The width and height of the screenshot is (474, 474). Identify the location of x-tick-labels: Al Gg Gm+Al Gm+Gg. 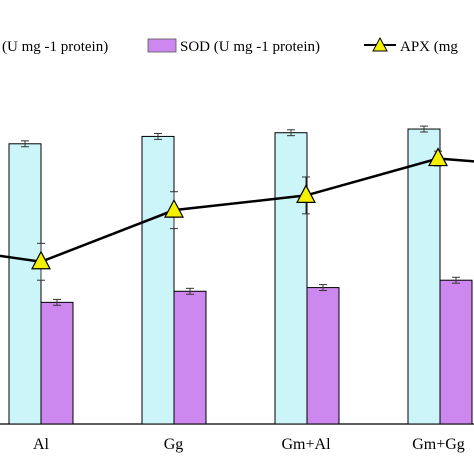
(249, 444).